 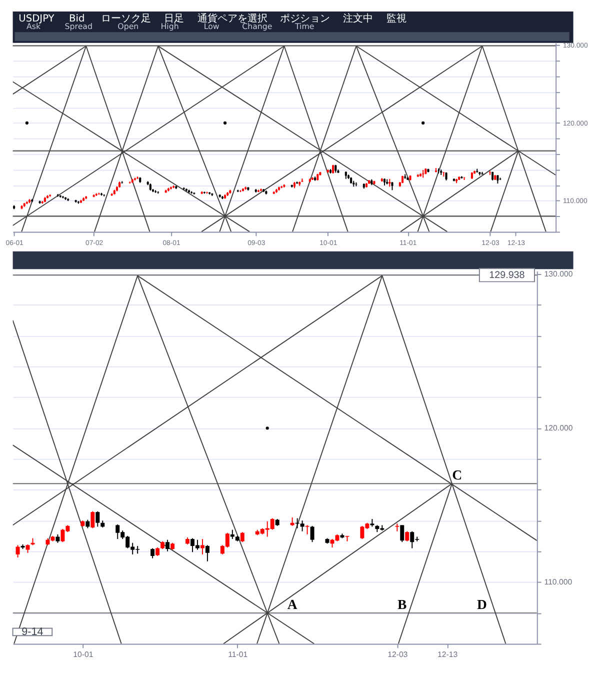 I want to click on text: Bid, so click(x=77, y=18).